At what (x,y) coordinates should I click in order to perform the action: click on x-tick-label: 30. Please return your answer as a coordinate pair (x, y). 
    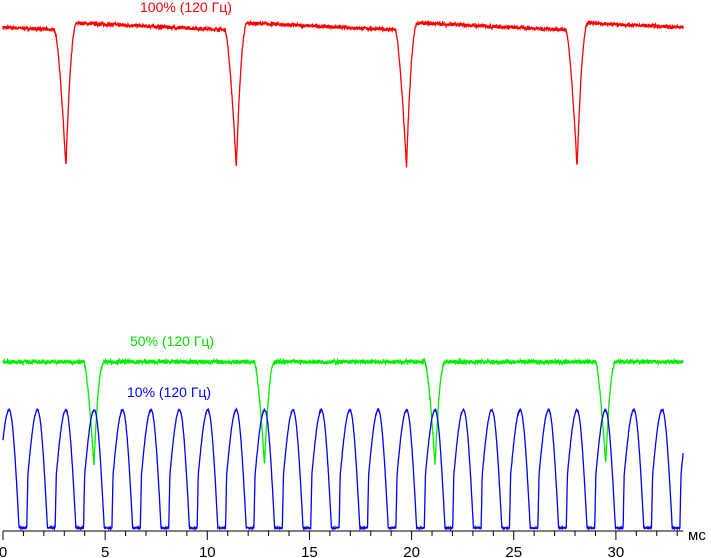
    Looking at the image, I should click on (616, 551).